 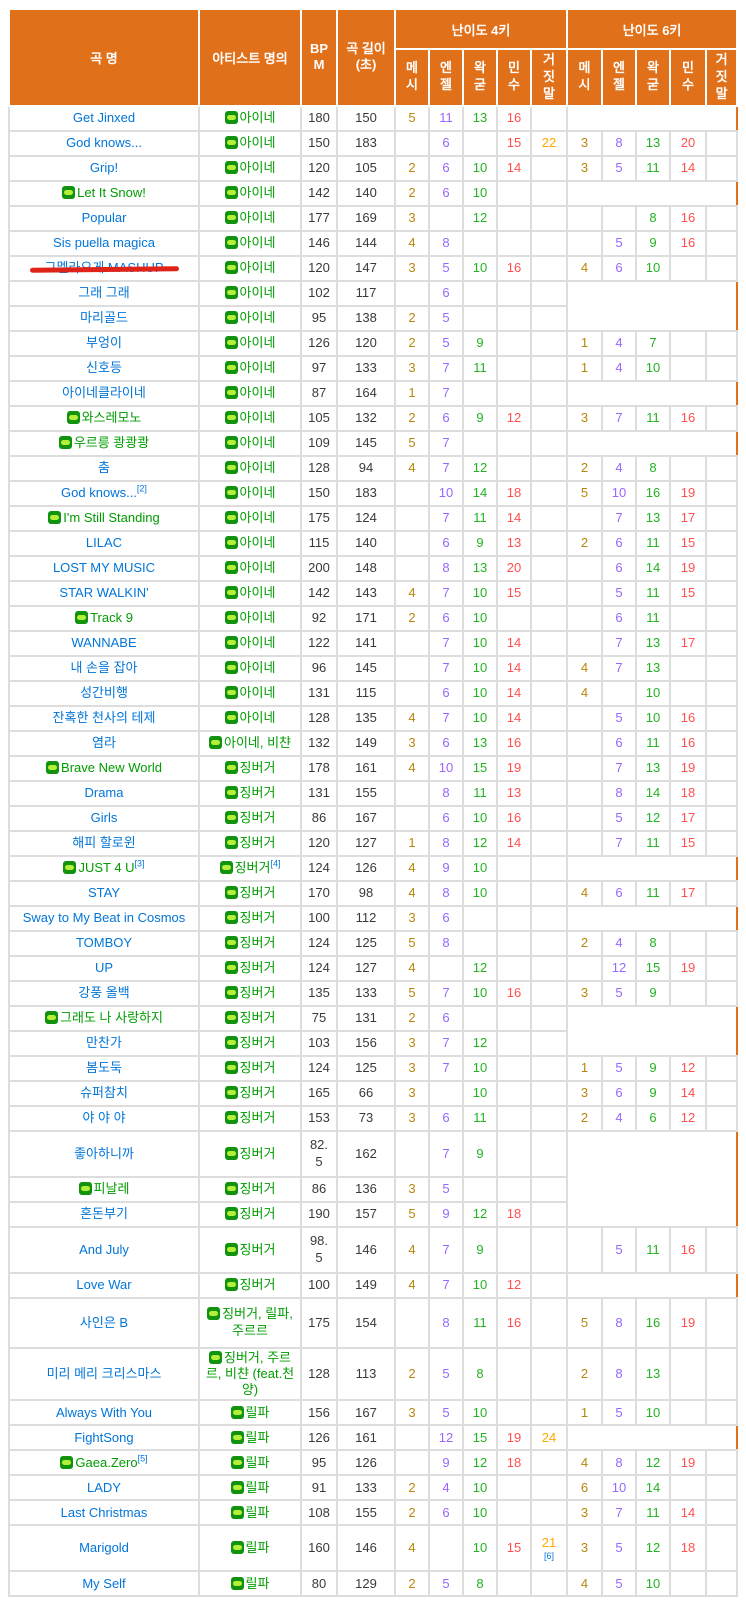 What do you see at coordinates (104, 543) in the screenshot?
I see `song-link: LILAC` at bounding box center [104, 543].